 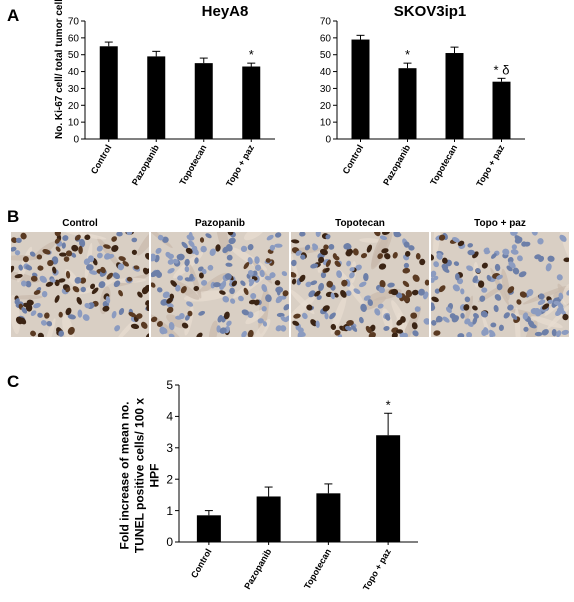 I want to click on chart-0-ytick-label: 10, so click(x=74, y=123).